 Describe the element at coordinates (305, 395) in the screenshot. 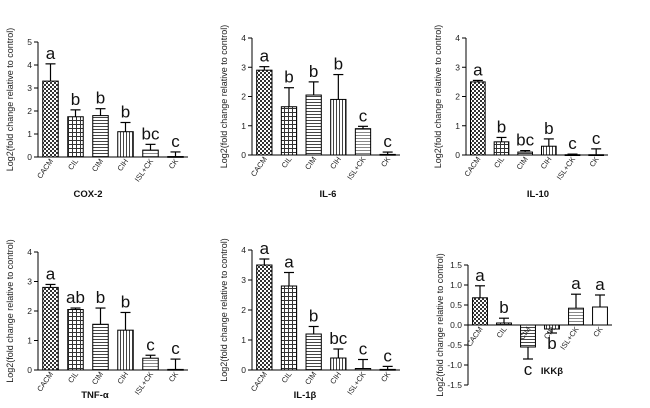

I see `chart-title: IL-1β` at that location.